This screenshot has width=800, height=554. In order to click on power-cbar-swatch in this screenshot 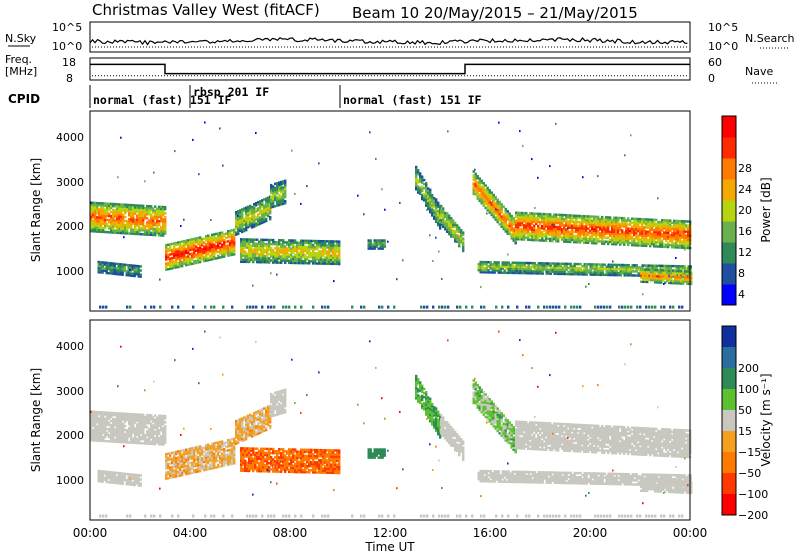, I will do `click(729, 211)`.